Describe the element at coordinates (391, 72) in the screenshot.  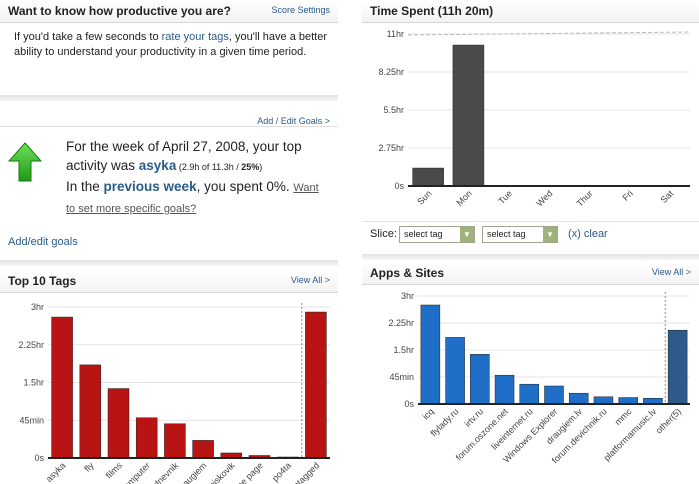
I see `y-tick-label: 8.25hr` at that location.